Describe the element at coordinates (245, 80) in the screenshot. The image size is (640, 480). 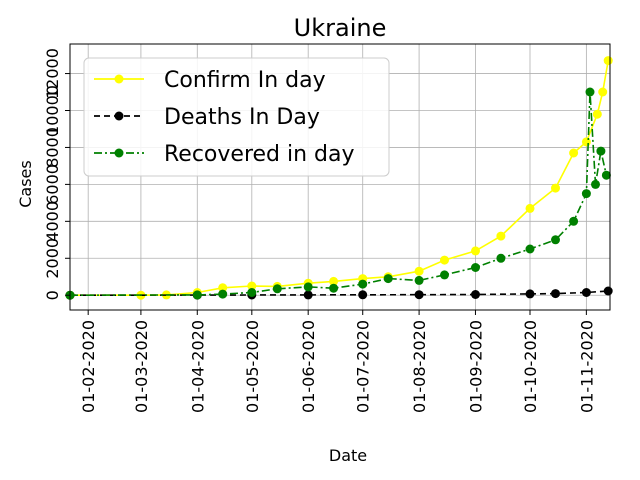
I see `legend-label: Confirm In day` at that location.